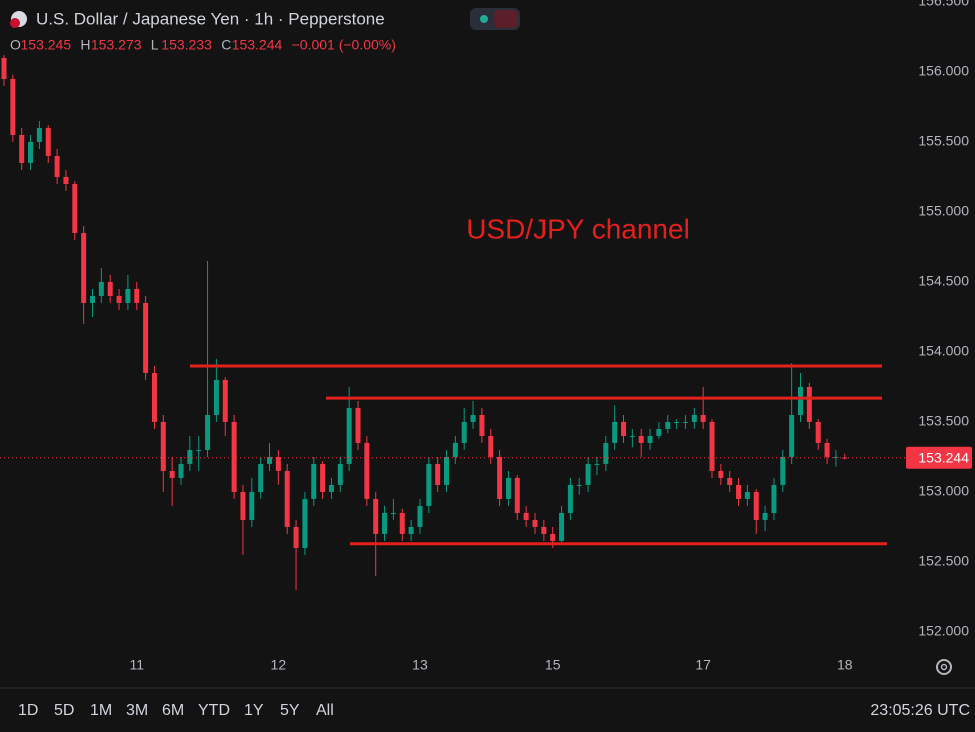  What do you see at coordinates (943, 457) in the screenshot?
I see `last-price-label: 153.244` at bounding box center [943, 457].